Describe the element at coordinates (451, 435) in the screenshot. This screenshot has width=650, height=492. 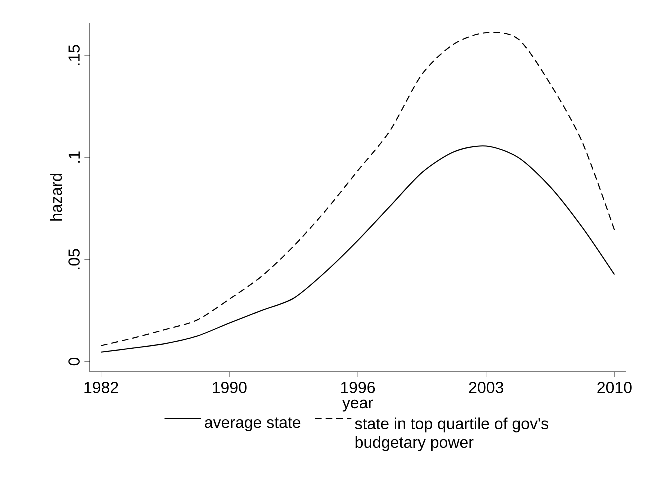
I see `legend-label: state in top quartile of gov's budgetary power` at that location.